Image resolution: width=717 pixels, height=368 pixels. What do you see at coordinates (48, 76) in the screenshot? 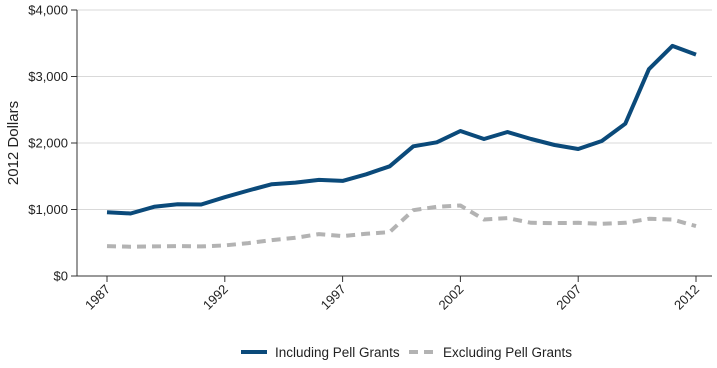
I see `y-tick-label: $3,000` at bounding box center [48, 76].